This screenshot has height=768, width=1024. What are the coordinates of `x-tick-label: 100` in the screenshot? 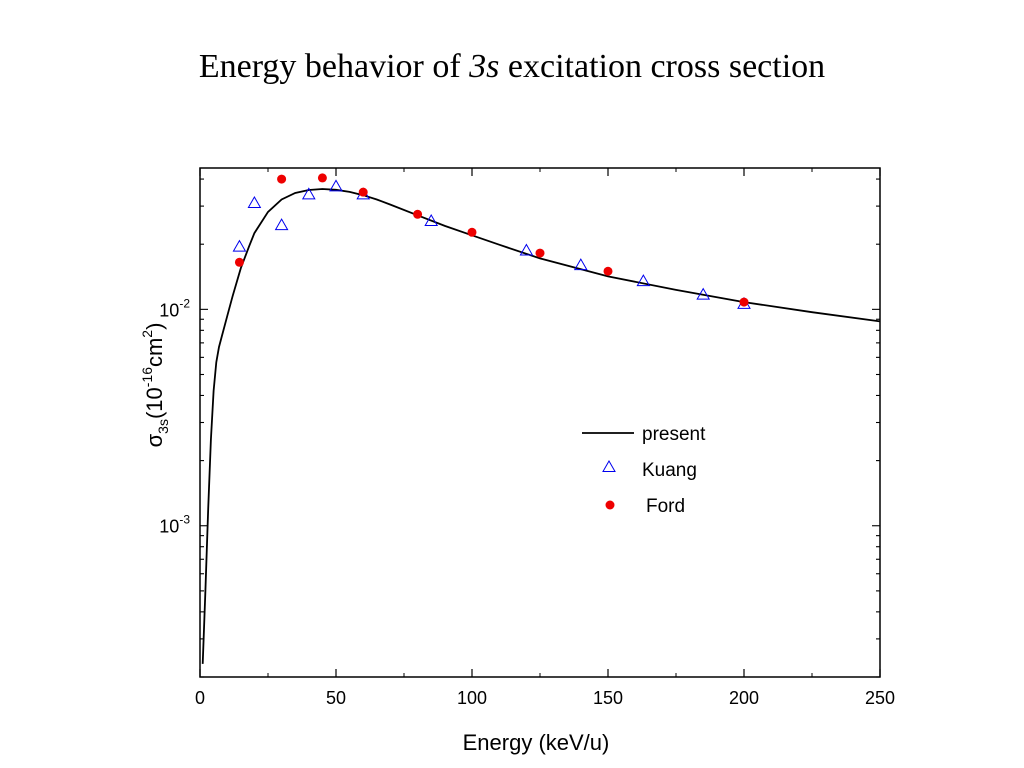 It's located at (472, 698).